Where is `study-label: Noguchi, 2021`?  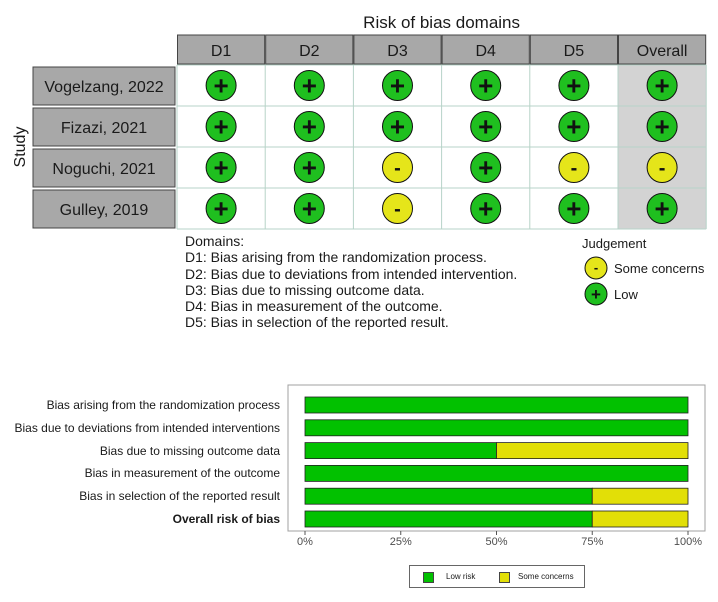
study-label: Noguchi, 2021 is located at coordinates (103, 169).